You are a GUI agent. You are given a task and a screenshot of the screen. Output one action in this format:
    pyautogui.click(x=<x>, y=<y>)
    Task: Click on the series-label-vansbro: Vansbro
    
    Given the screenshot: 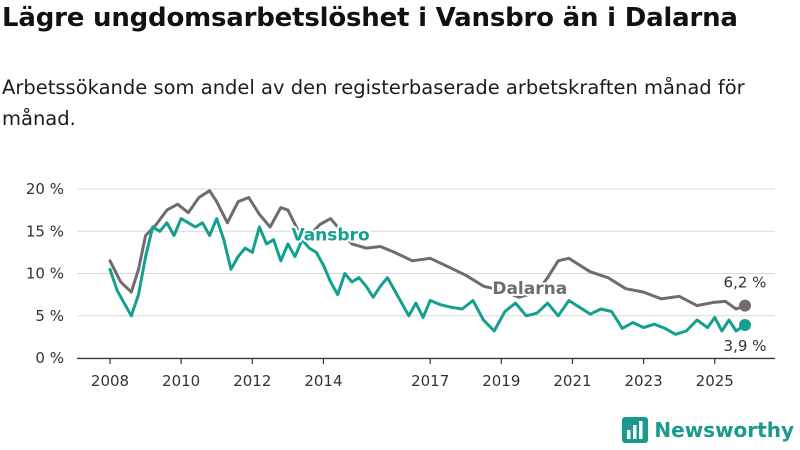 What is the action you would take?
    pyautogui.click(x=330, y=236)
    